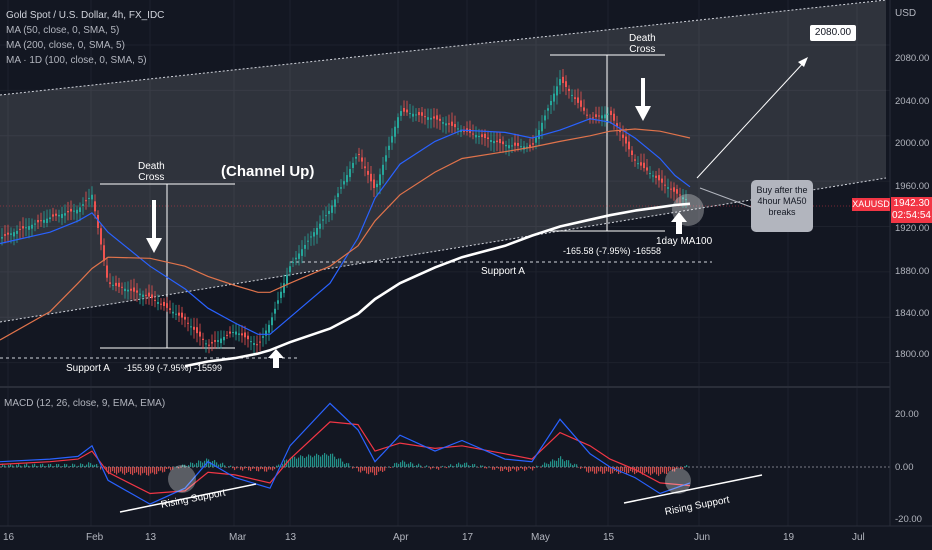 The width and height of the screenshot is (932, 550). I want to click on macd-legend: MACD (12, 26, close, 9, EMA, EMA), so click(85, 403).